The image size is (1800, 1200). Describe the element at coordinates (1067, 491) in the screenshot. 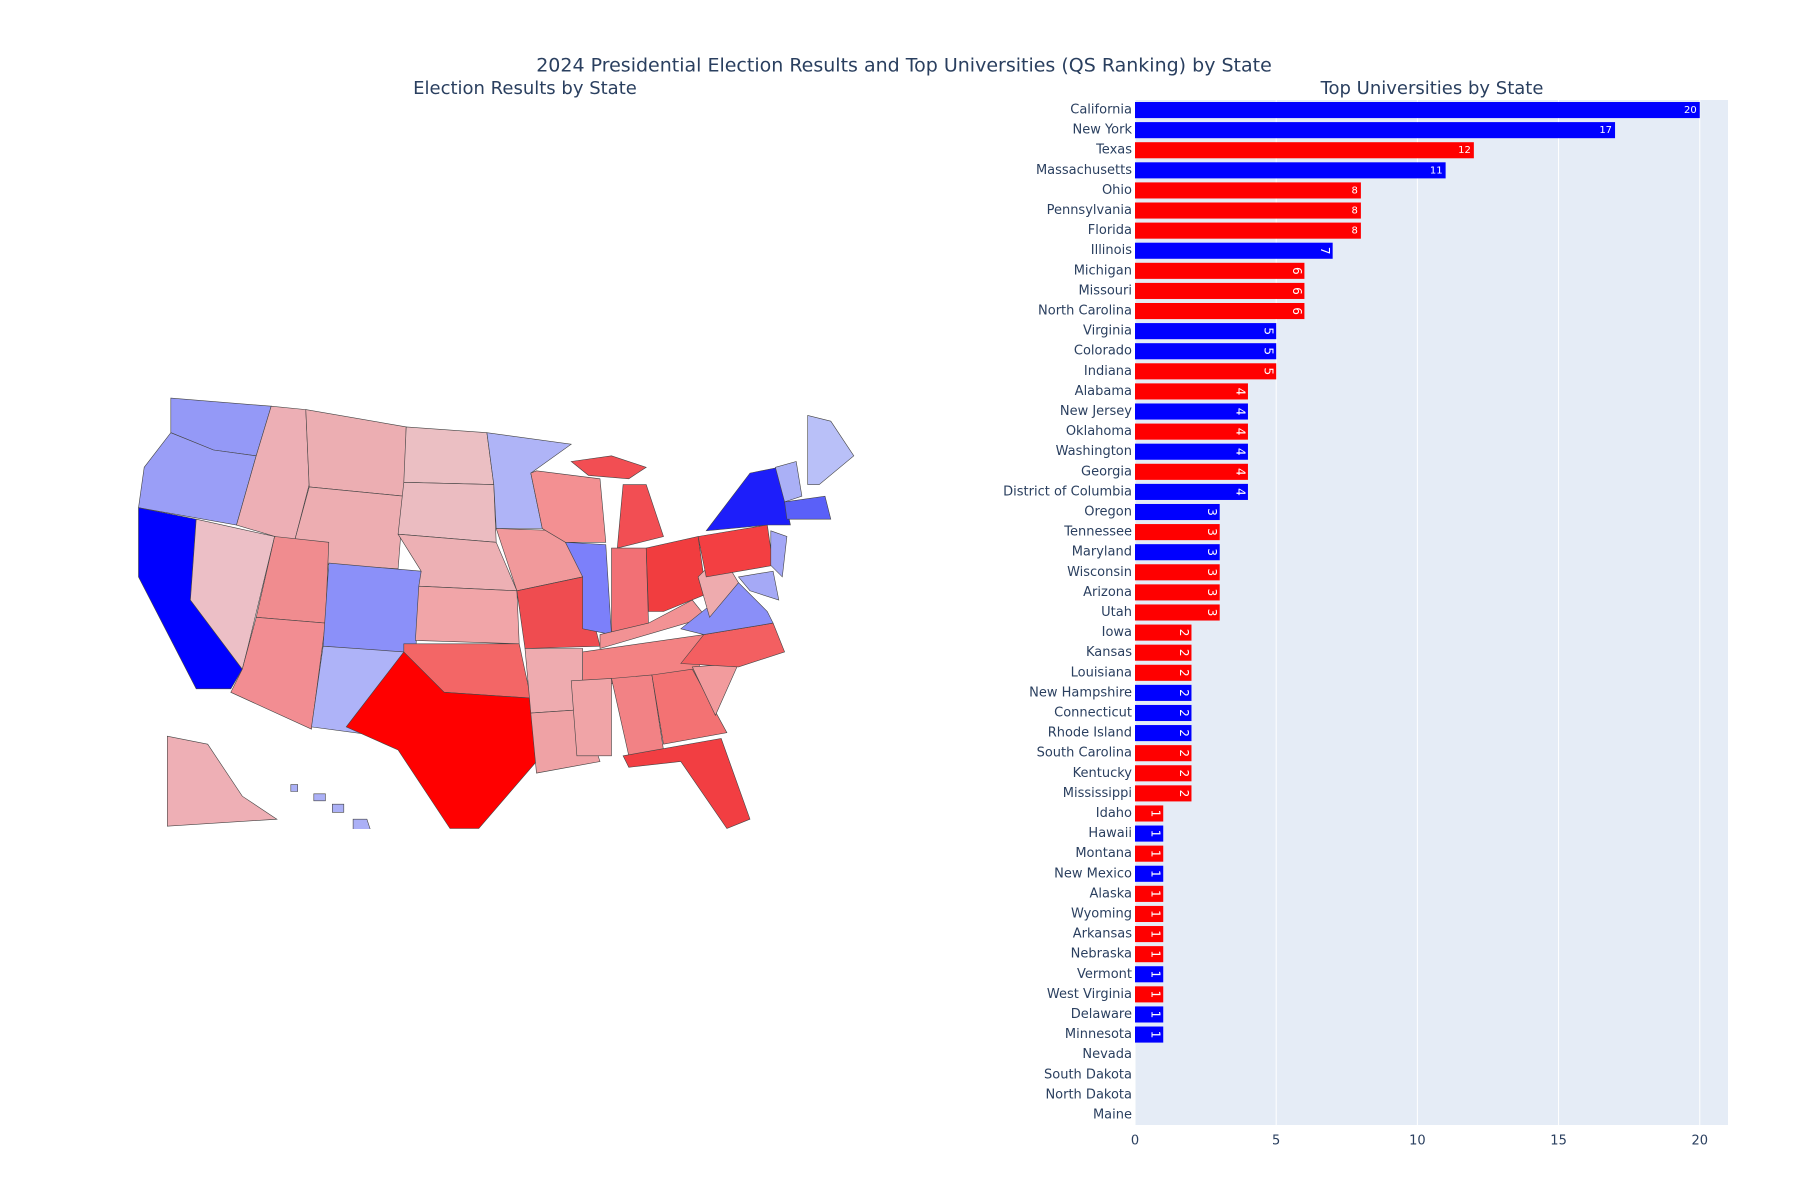

I see `y-tick-label: District of Columbia` at that location.